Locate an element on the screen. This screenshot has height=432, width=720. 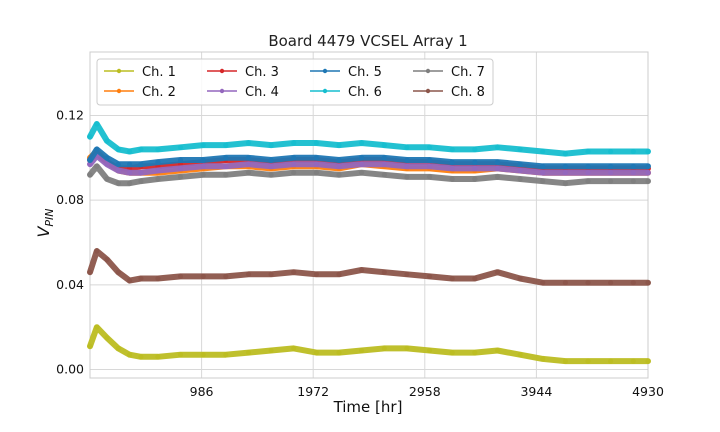
chart-title: Board 4479 VCSEL Array 1 is located at coordinates (367, 41).